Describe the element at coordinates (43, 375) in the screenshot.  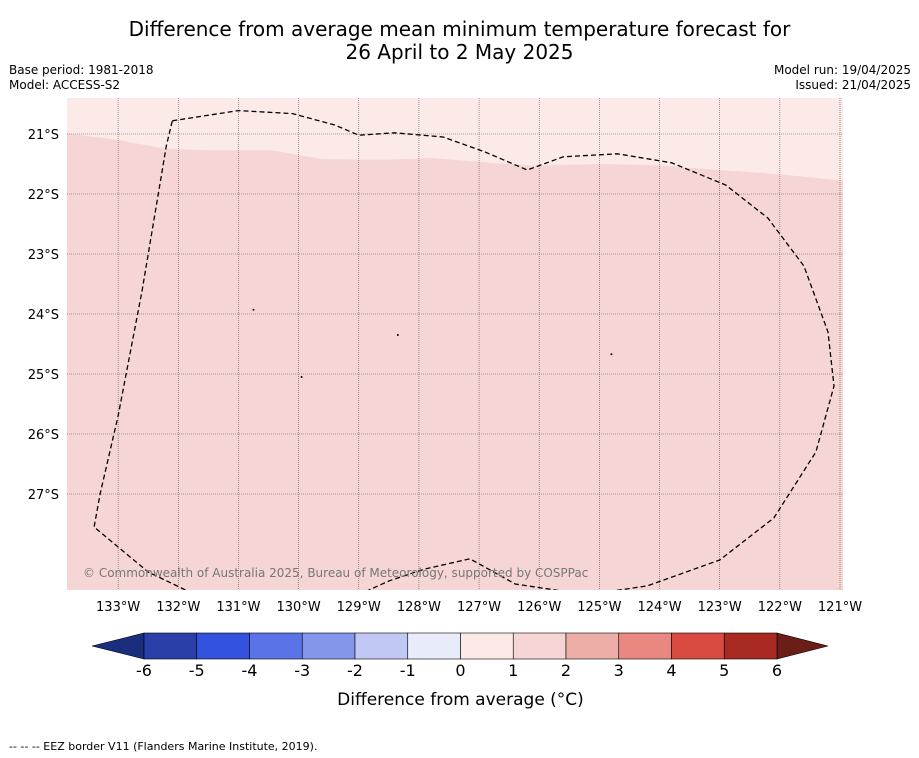
I see `lat-tick-label: 25°S` at that location.